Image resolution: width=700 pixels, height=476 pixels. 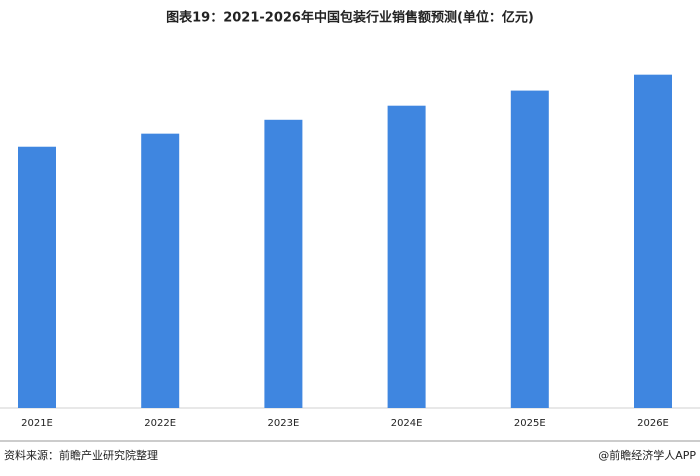 What do you see at coordinates (647, 455) in the screenshot?
I see `brand: @前瞻经济学人APP` at bounding box center [647, 455].